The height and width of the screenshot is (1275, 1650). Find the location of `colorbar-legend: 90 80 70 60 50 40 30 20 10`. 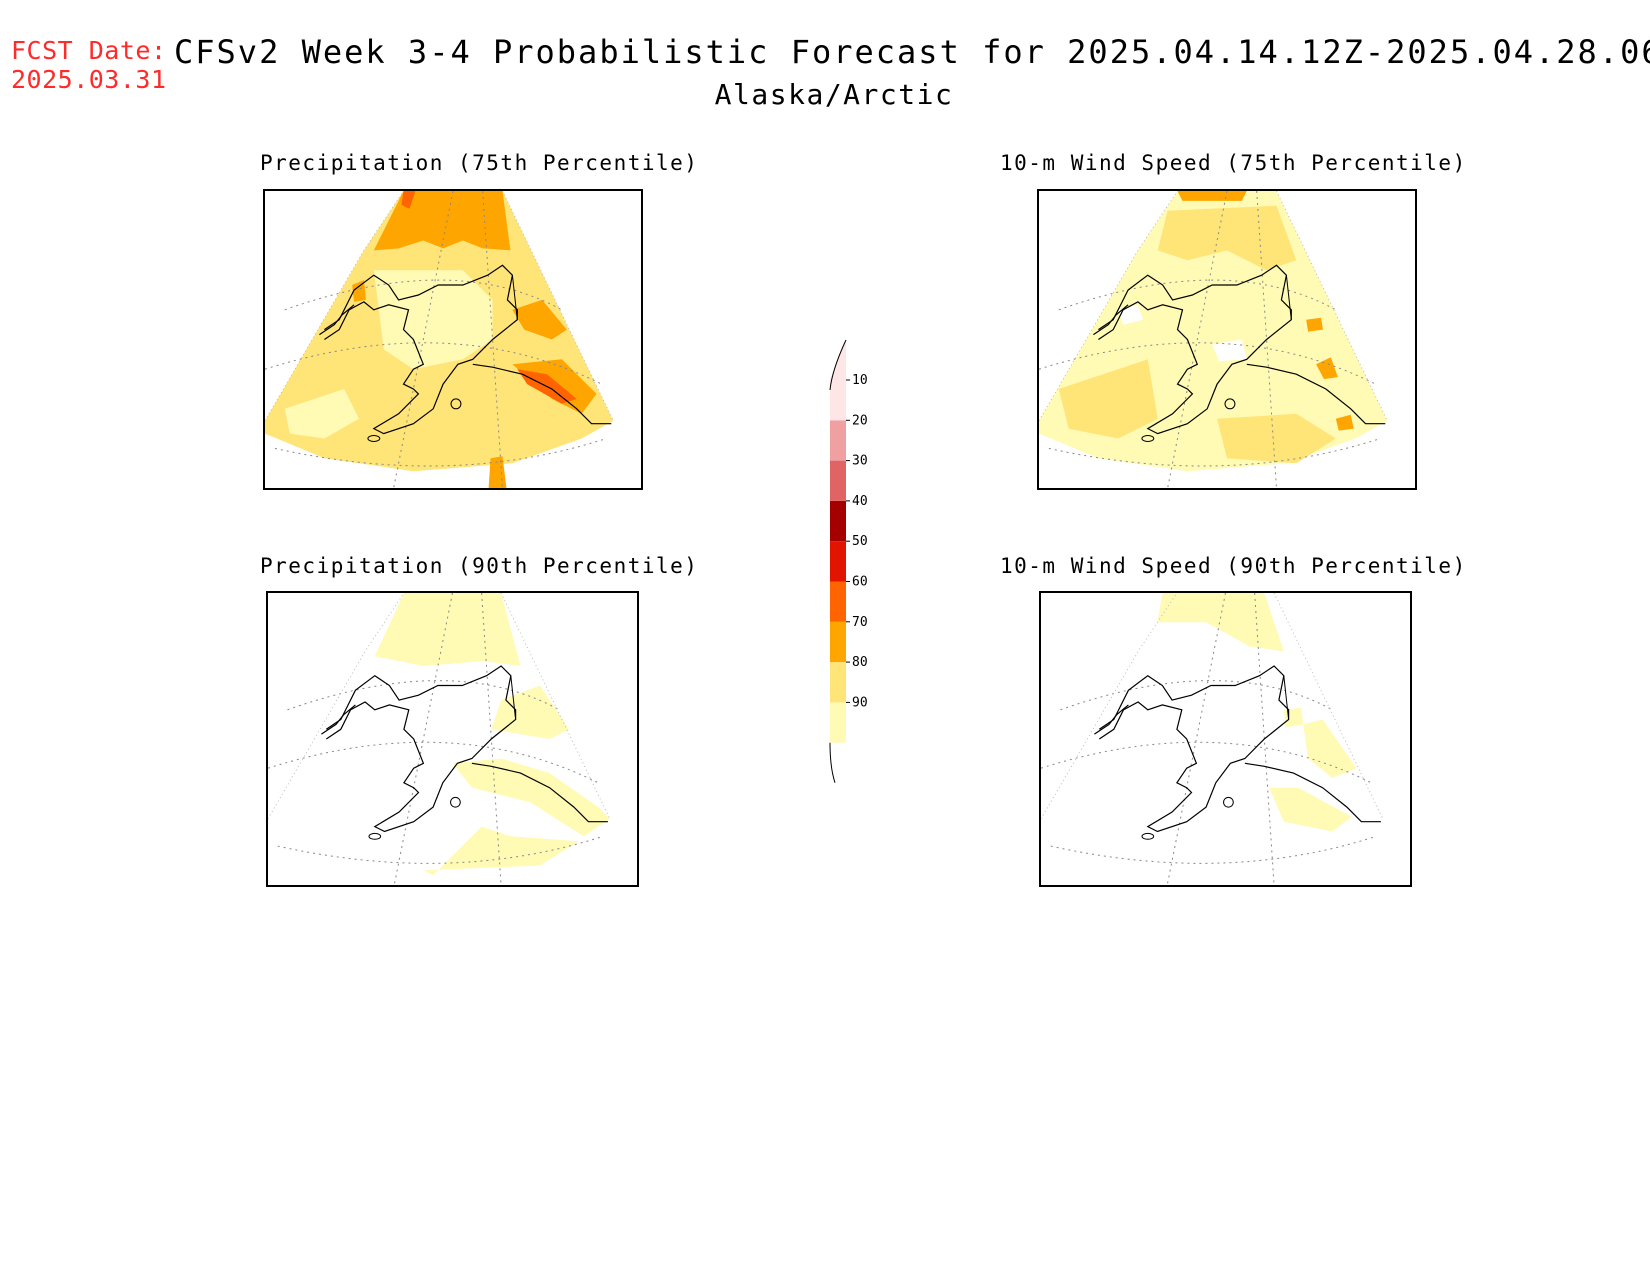

colorbar-legend: 90 80 70 60 50 40 30 20 10 is located at coordinates (847, 556).